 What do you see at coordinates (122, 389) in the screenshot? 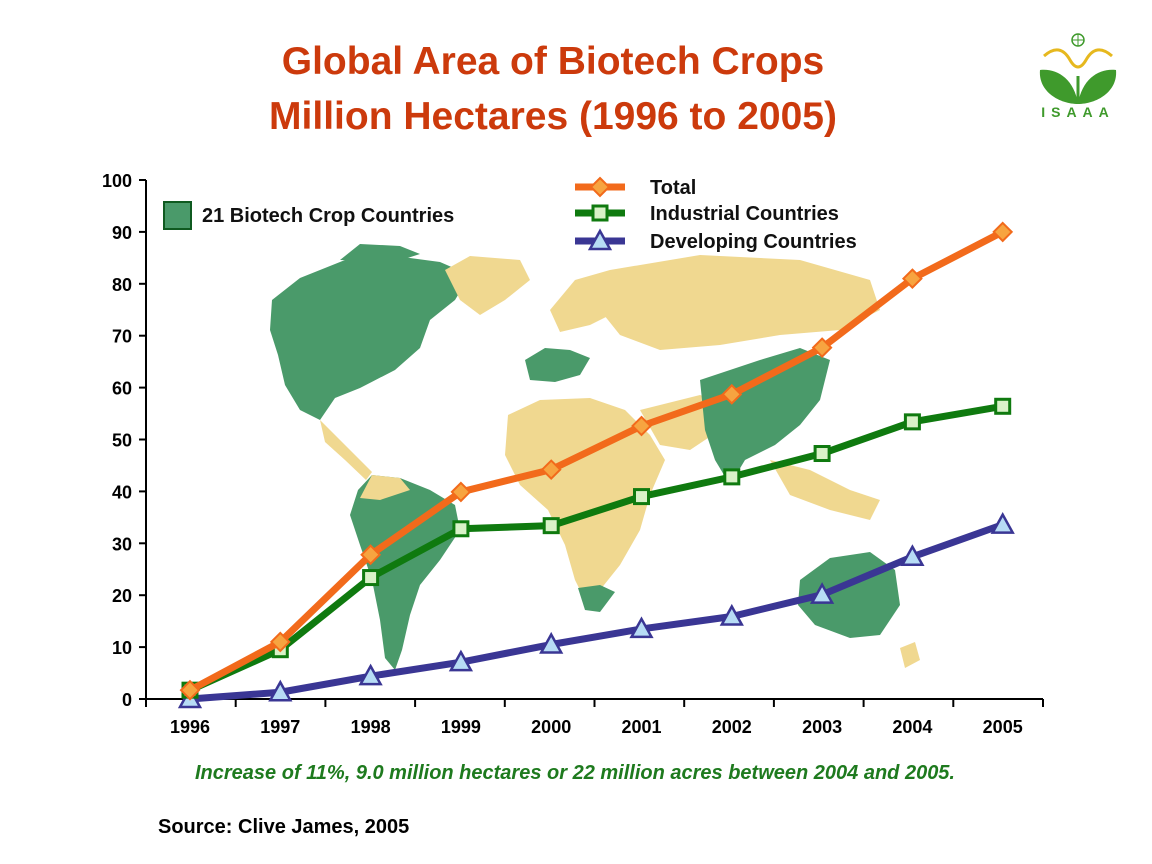
I see `y-tick-label: 60` at bounding box center [122, 389].